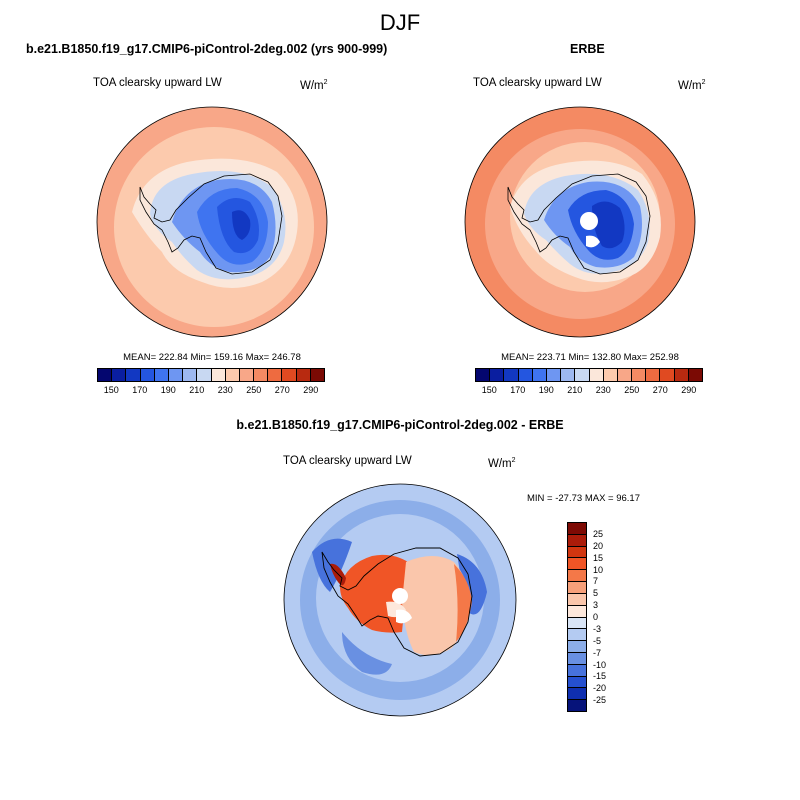  Describe the element at coordinates (600, 664) in the screenshot. I see `panel3-colorbar-tick-label: -10` at that location.